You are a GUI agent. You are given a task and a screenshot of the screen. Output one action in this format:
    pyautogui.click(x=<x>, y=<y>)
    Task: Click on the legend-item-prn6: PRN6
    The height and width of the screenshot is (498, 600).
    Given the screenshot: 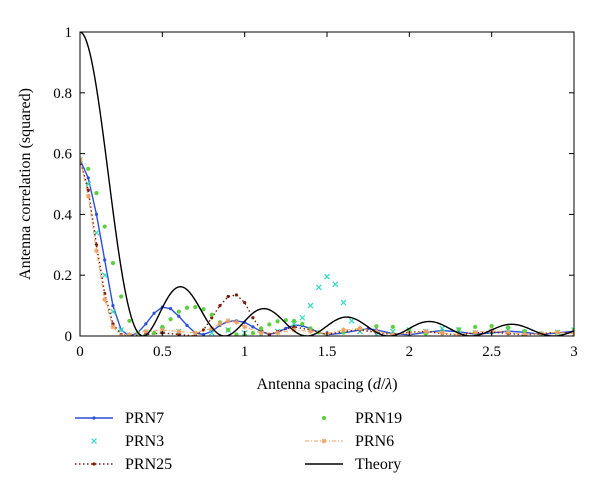 What is the action you would take?
    pyautogui.click(x=349, y=441)
    